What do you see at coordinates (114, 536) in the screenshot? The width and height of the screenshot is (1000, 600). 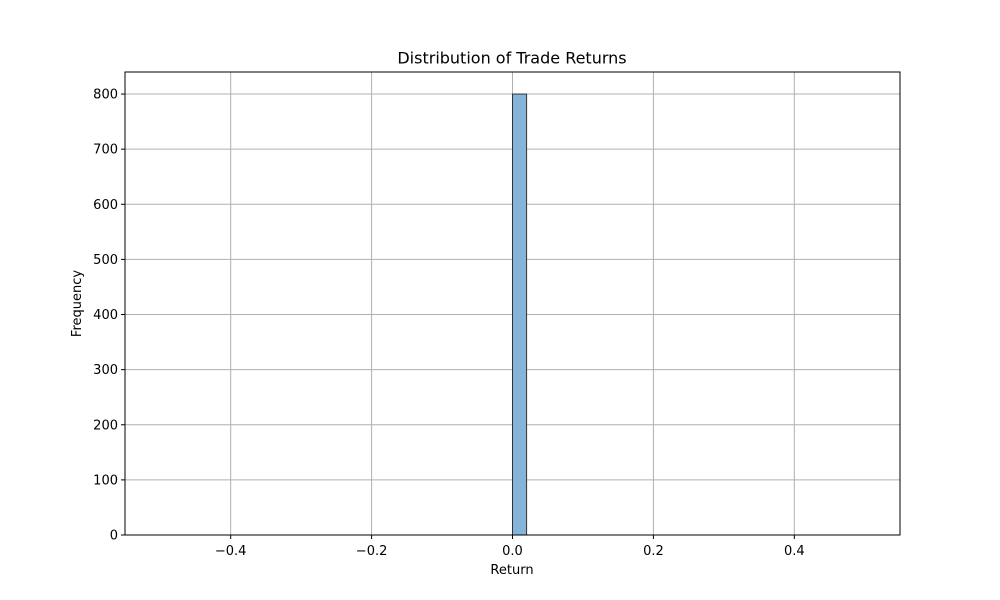 I see `y-tick-label: 0` at bounding box center [114, 536].